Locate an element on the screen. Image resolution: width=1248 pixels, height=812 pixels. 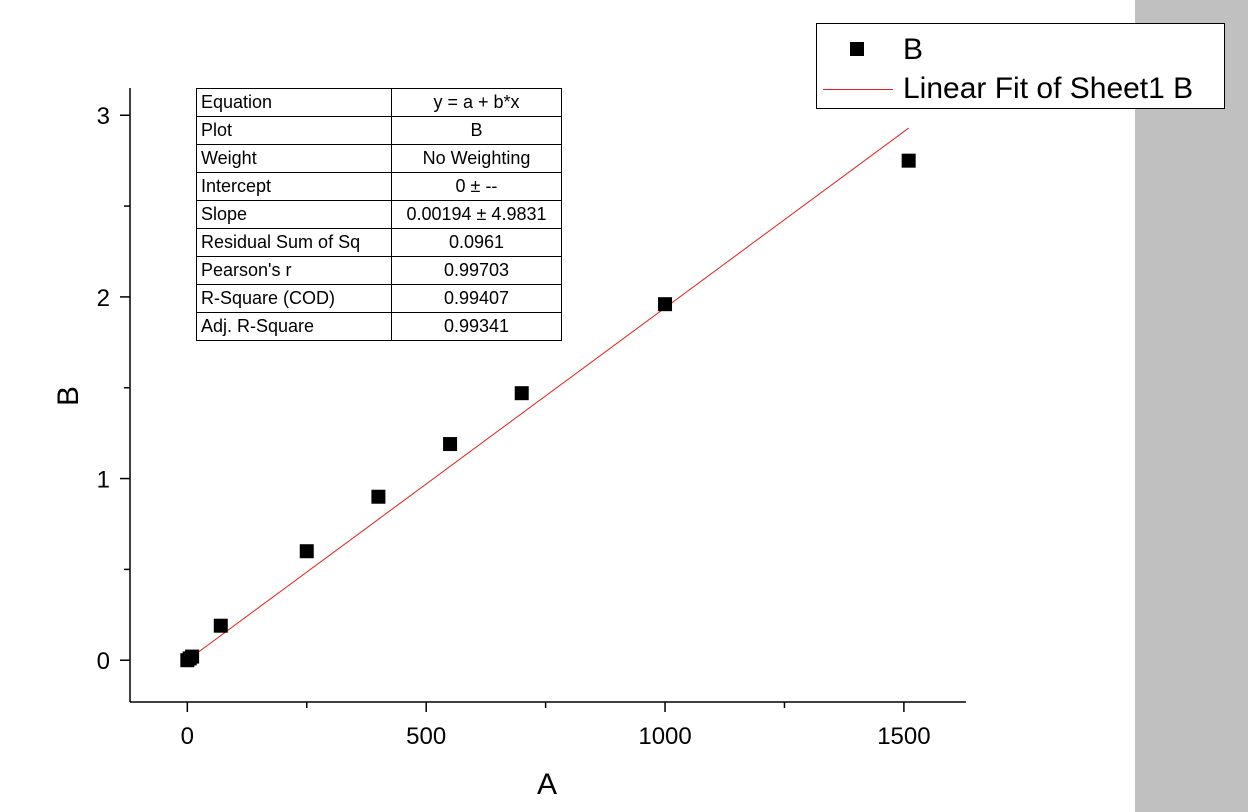
x-tick-label: 1500 is located at coordinates (903, 736).